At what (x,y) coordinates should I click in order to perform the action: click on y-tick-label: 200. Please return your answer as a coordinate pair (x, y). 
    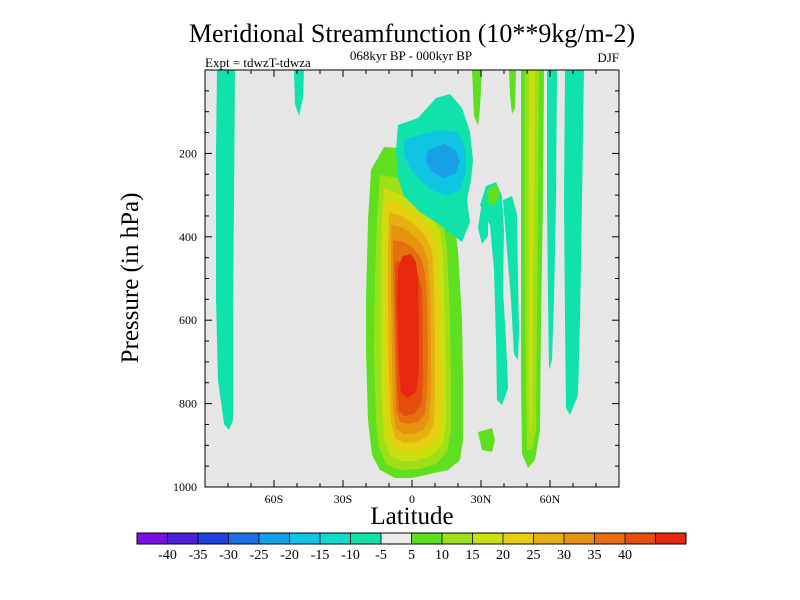
    Looking at the image, I should click on (188, 153).